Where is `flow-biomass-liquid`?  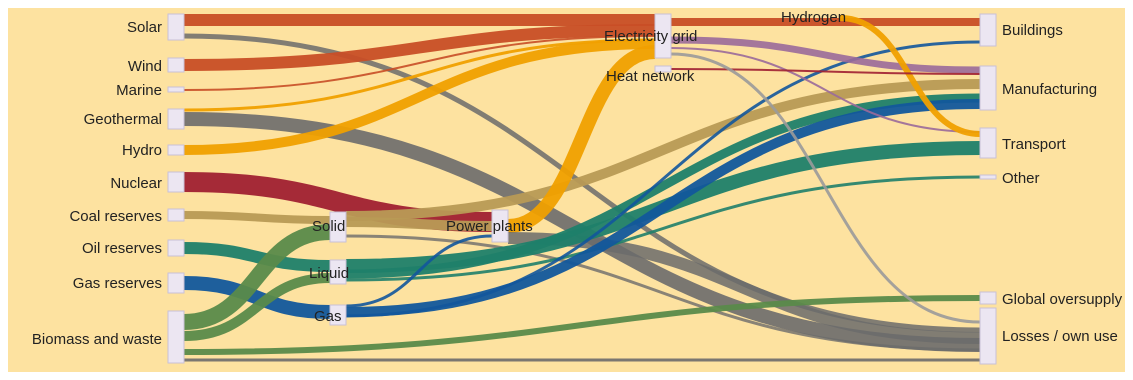 flow-biomass-liquid is located at coordinates (257, 307).